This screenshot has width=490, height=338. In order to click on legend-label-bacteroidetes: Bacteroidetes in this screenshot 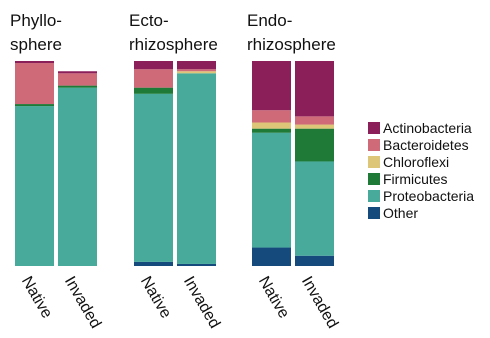, I will do `click(426, 145)`.